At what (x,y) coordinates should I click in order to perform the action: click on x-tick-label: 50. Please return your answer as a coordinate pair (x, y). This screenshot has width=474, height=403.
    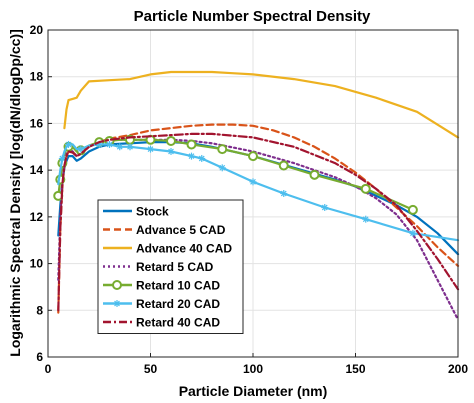
    Looking at the image, I should click on (151, 369).